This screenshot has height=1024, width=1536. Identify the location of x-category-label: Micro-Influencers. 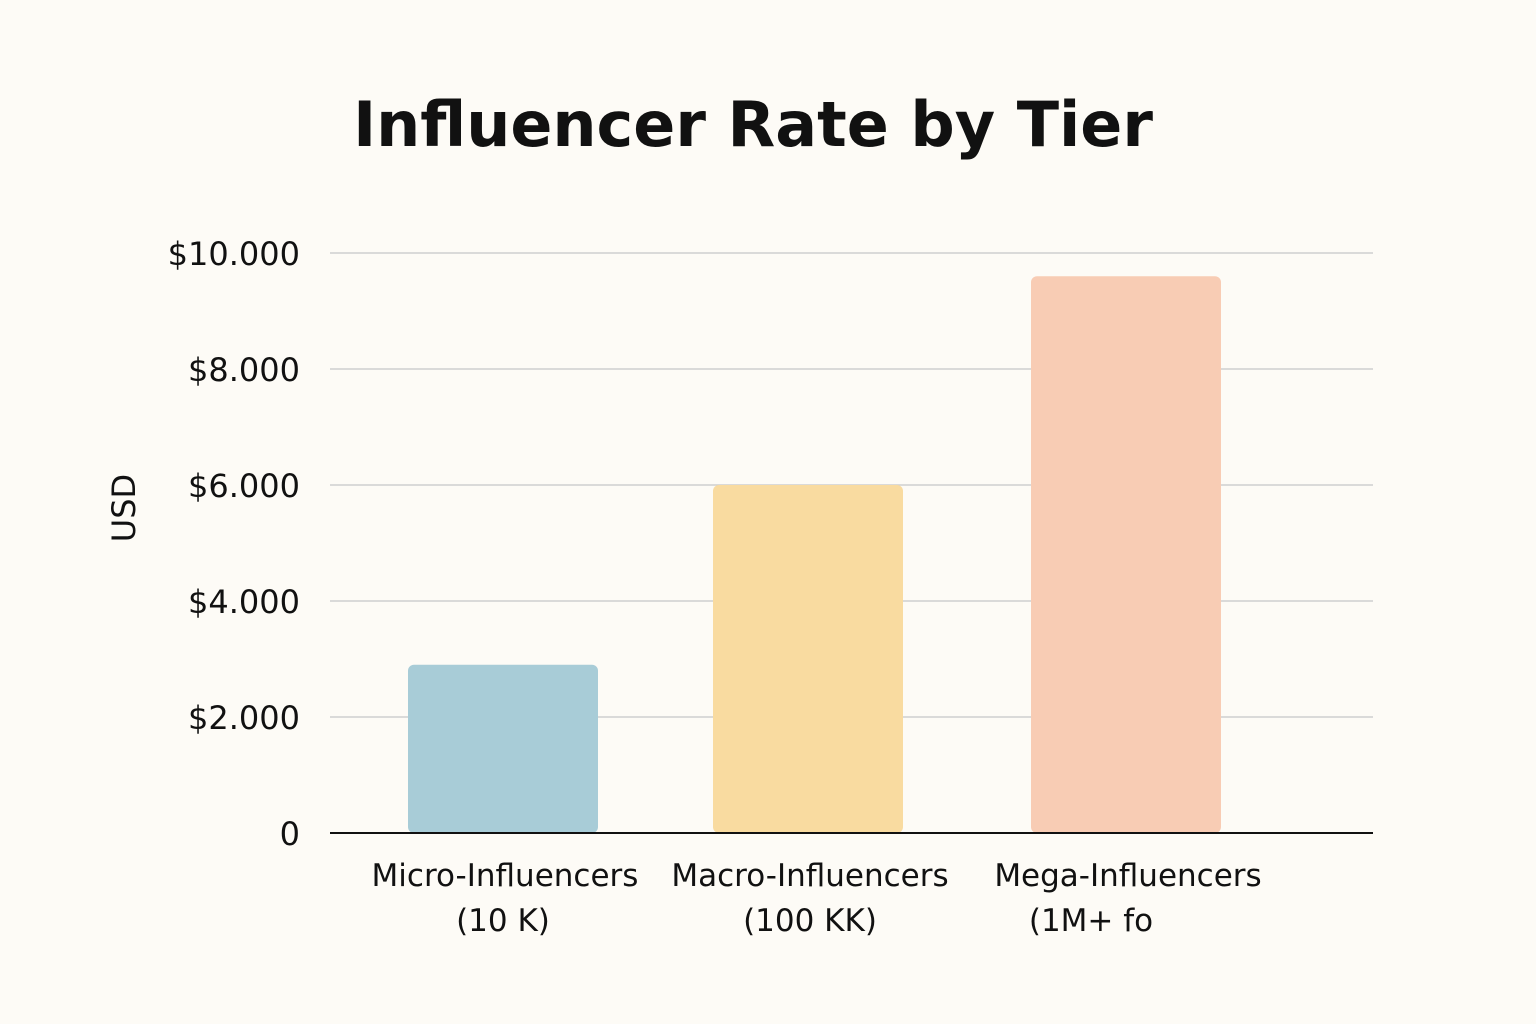
(505, 876).